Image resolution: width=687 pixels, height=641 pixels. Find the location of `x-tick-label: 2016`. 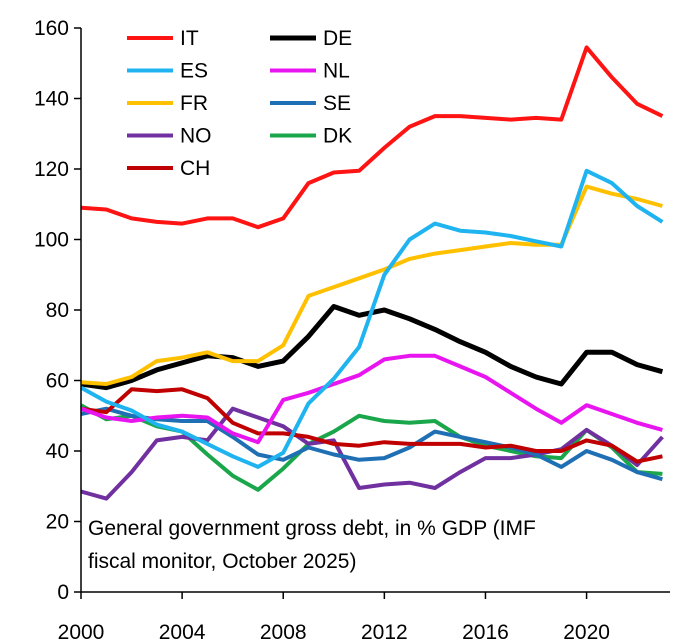

x-tick-label: 2016 is located at coordinates (485, 631).